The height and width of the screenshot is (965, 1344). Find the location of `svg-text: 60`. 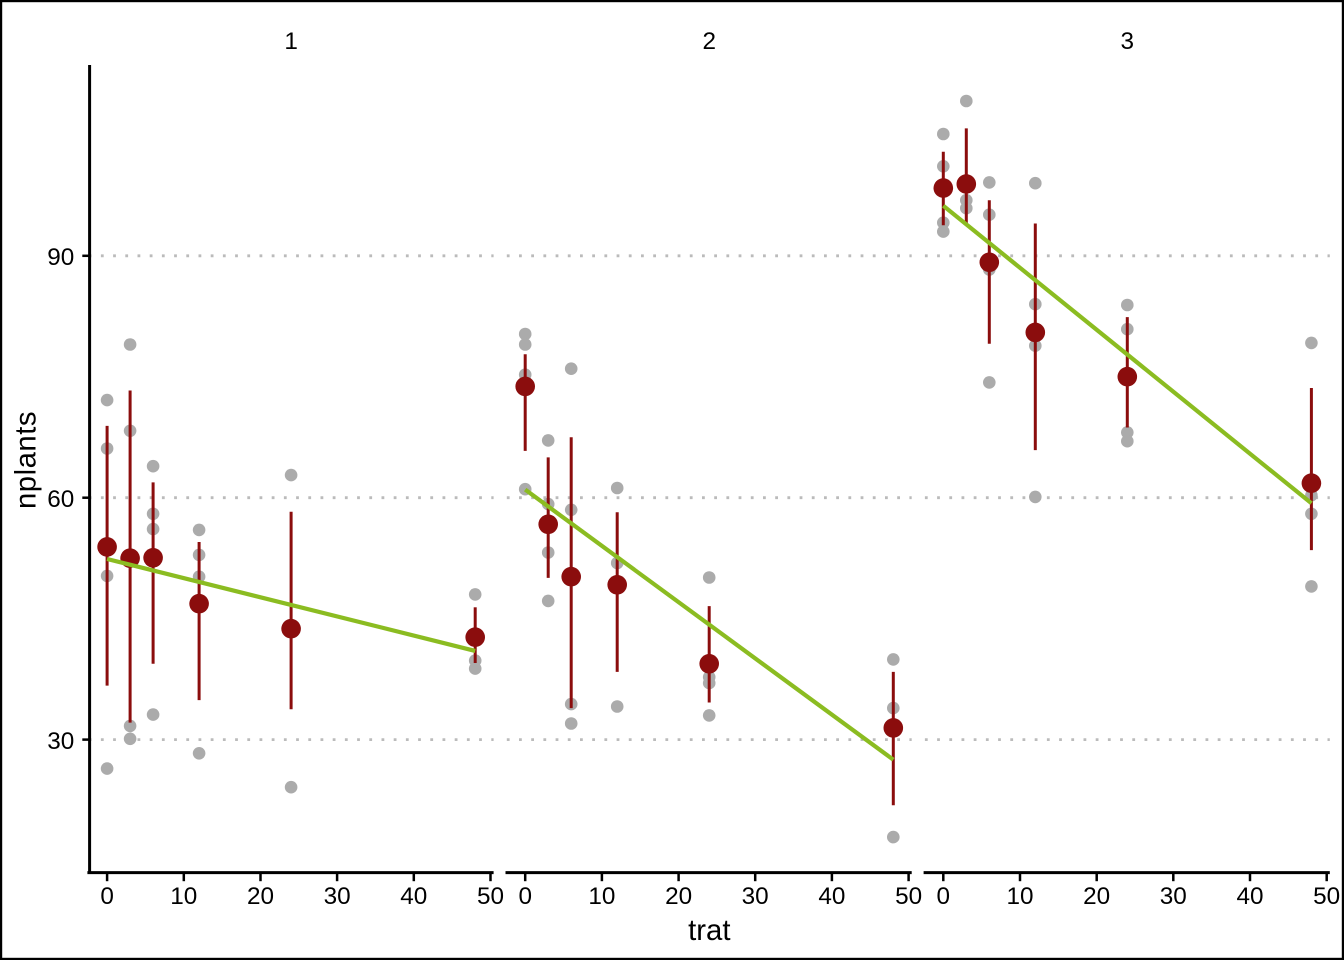

svg-text: 60 is located at coordinates (60, 499).